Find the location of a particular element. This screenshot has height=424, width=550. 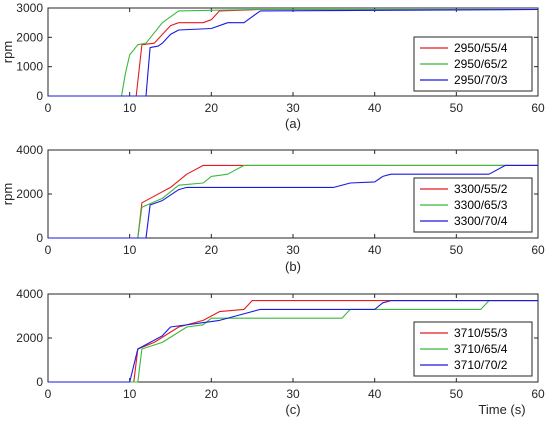

y-tick-label: 1000 is located at coordinates (29, 67).